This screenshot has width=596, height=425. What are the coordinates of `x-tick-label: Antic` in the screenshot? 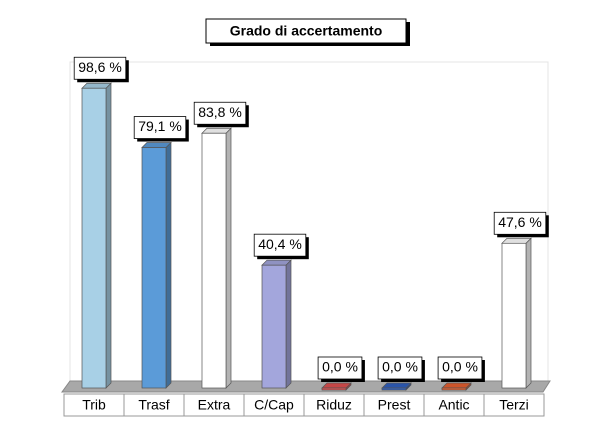 It's located at (453, 405).